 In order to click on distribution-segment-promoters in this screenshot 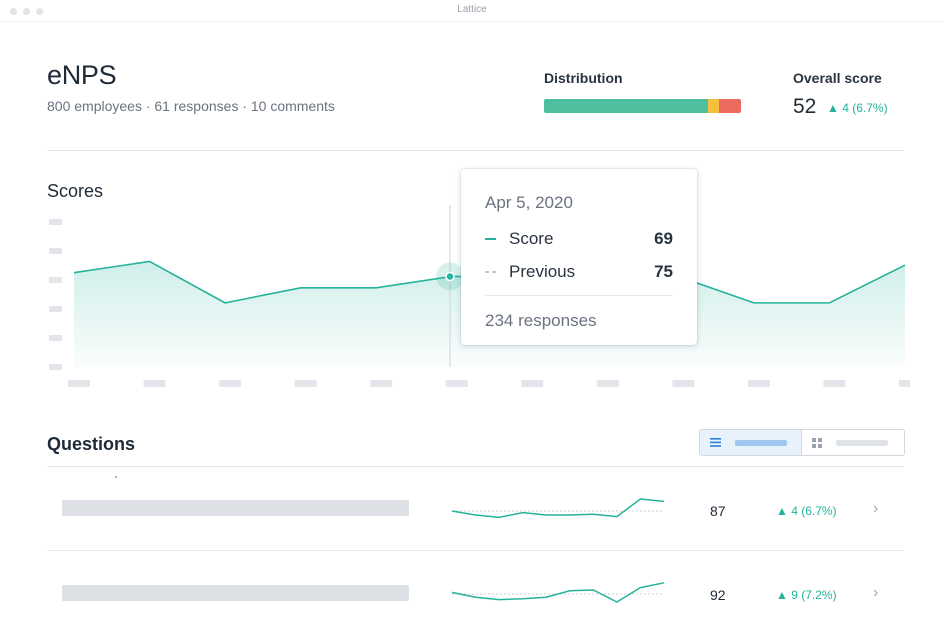, I will do `click(626, 106)`.